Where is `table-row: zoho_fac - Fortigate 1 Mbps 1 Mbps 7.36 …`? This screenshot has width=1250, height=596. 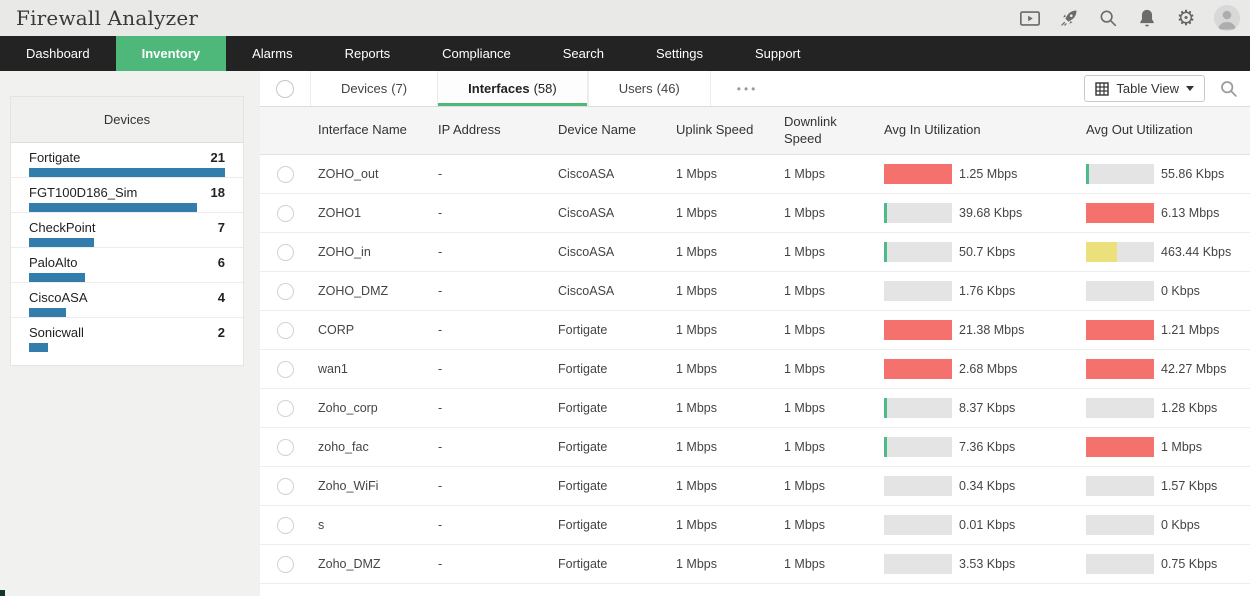 table-row: zoho_fac - Fortigate 1 Mbps 1 Mbps 7.36 … is located at coordinates (755, 447).